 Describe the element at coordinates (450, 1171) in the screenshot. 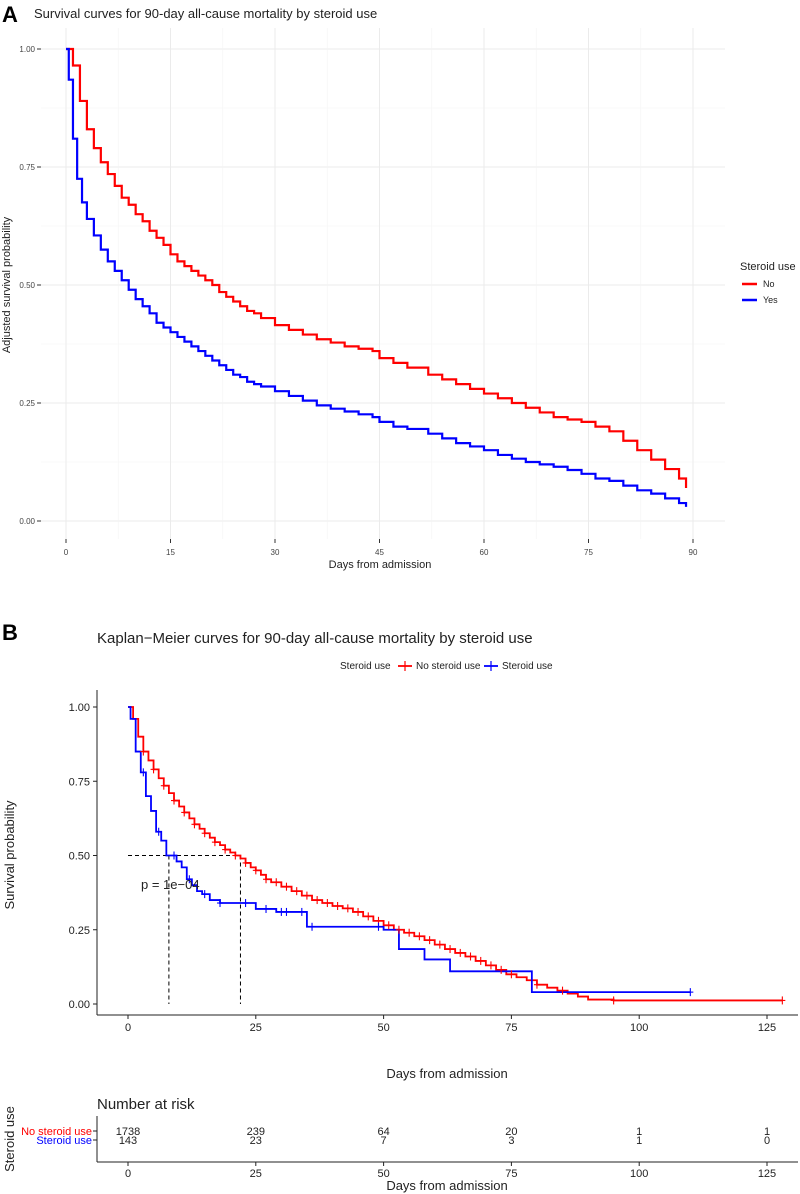

I see `risk-table-x-ticks: 0 25 50 75 100 125` at that location.